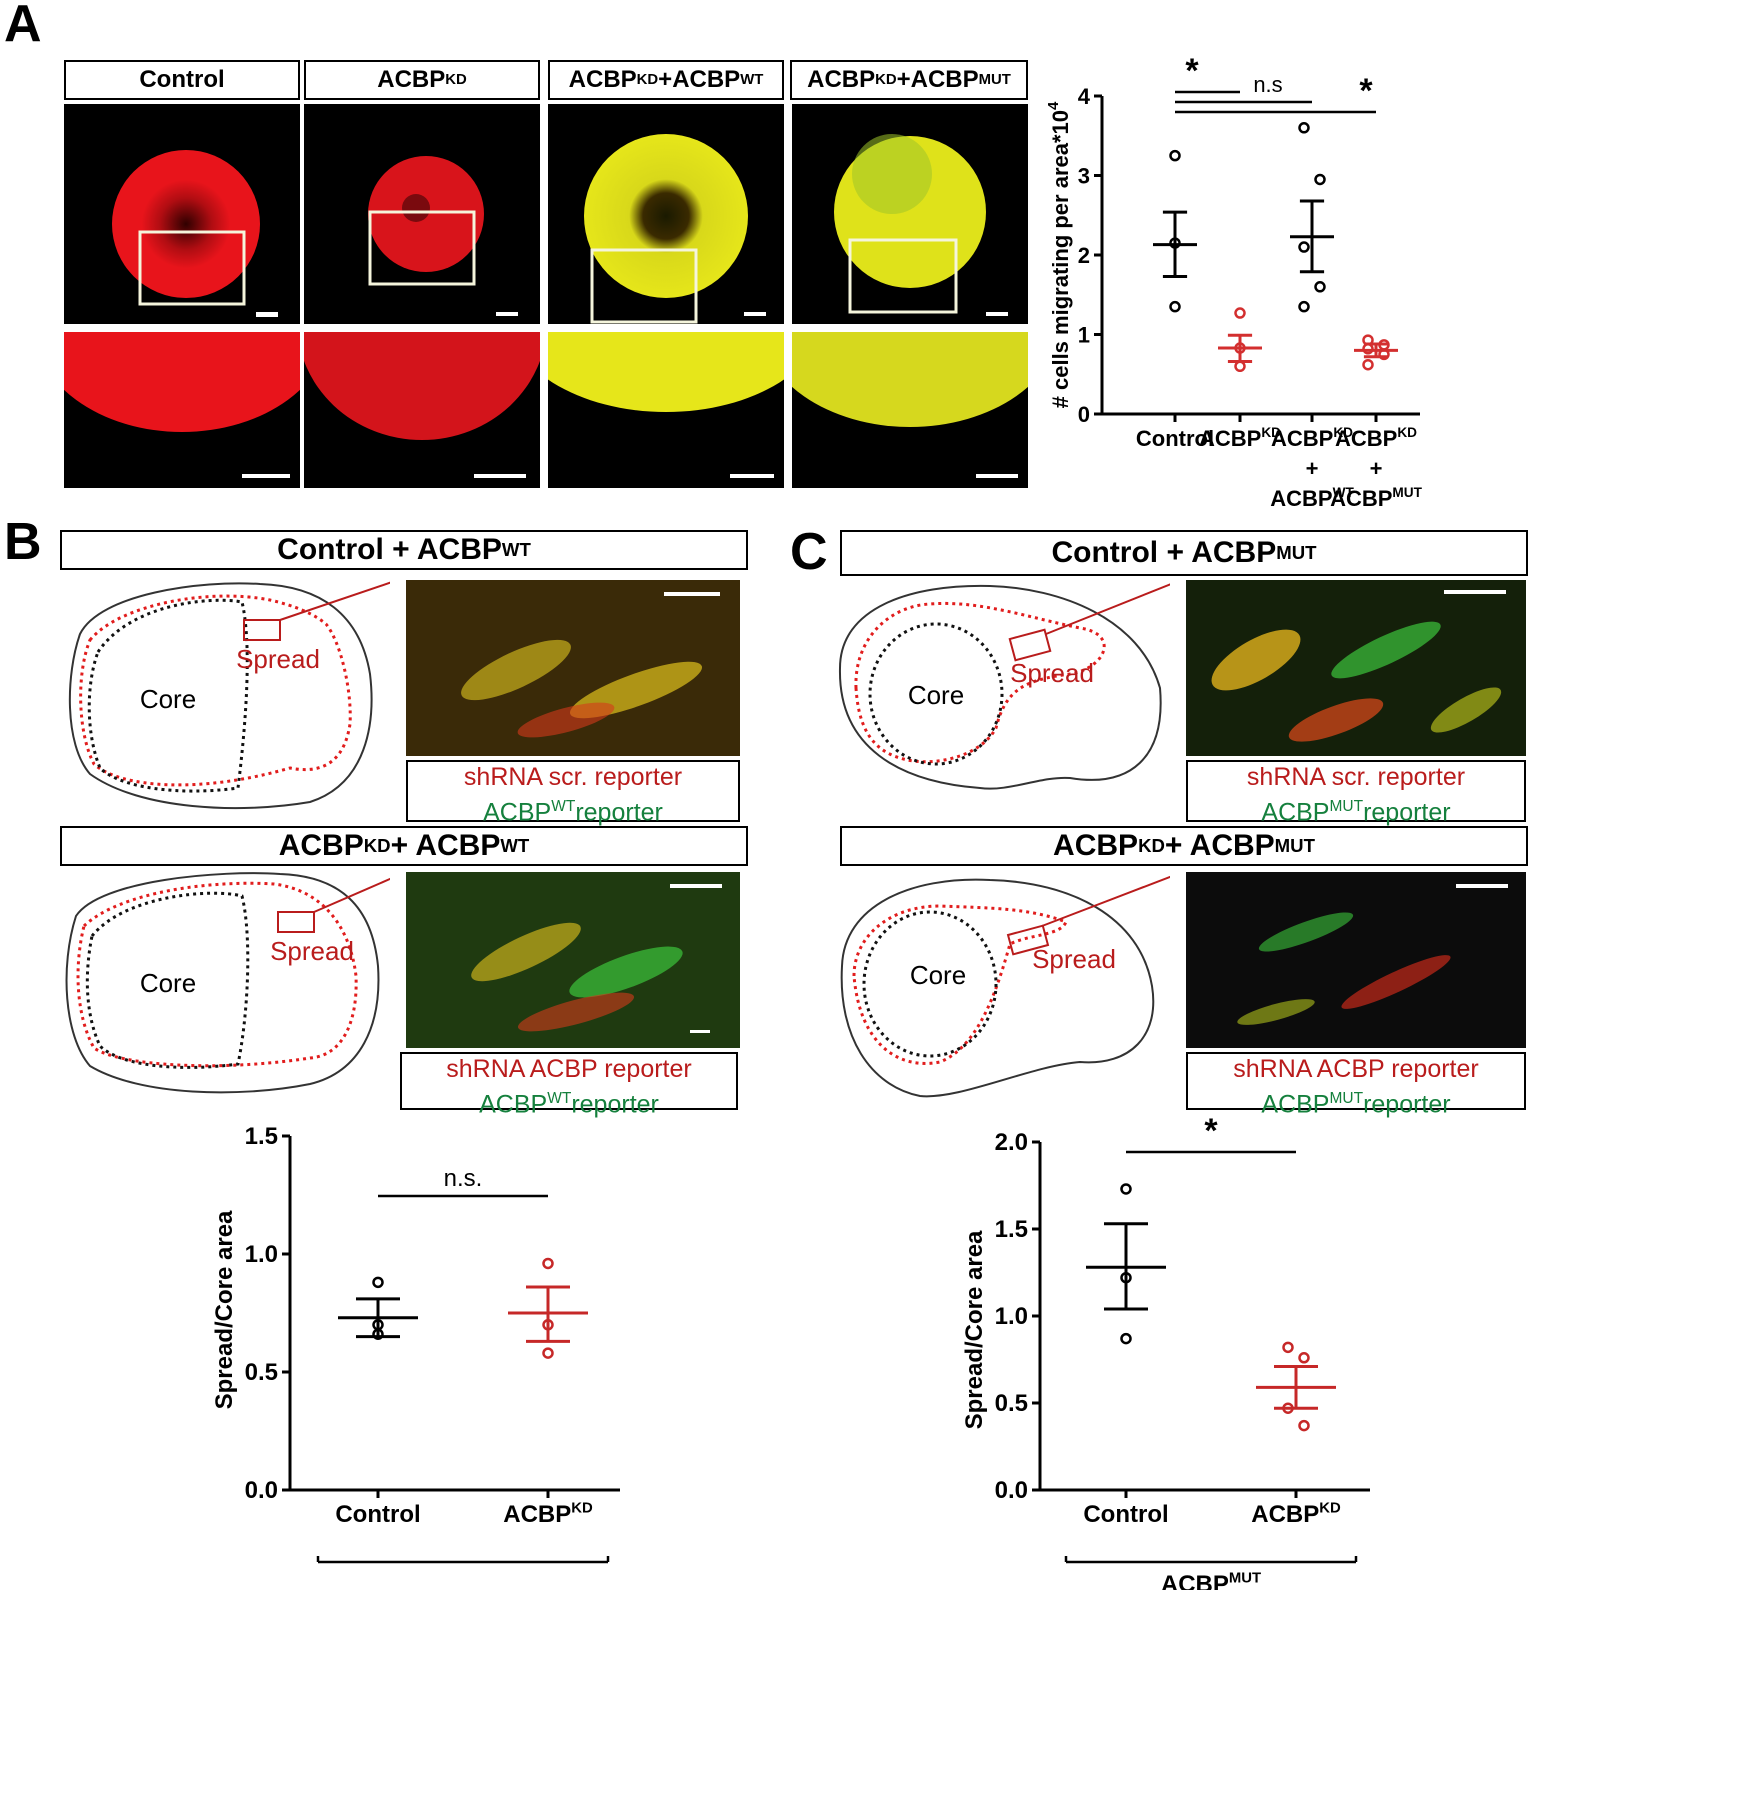 The width and height of the screenshot is (1748, 1794). I want to click on zoom-image-control, so click(182, 410).